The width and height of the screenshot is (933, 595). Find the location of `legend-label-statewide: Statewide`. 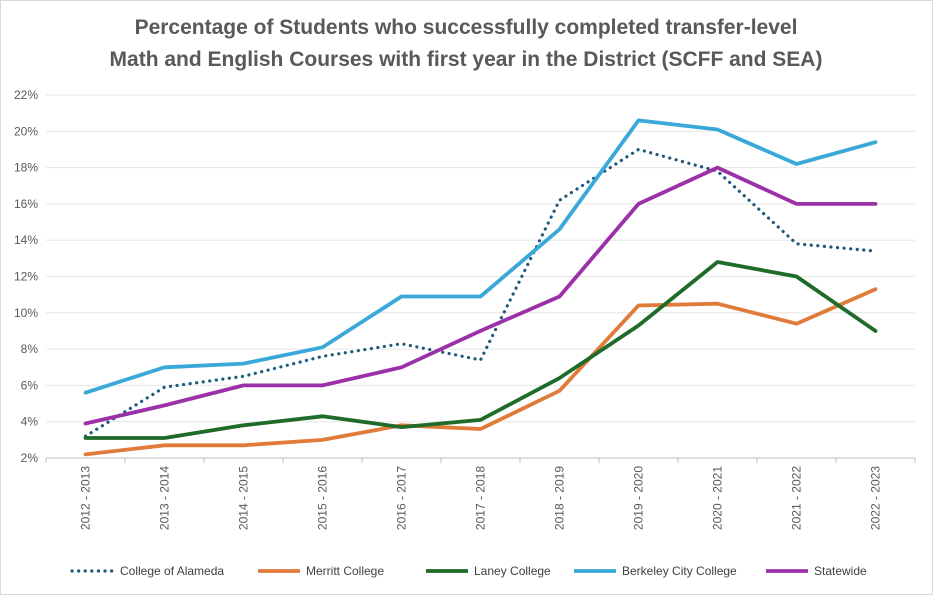

legend-label-statewide: Statewide is located at coordinates (840, 571).